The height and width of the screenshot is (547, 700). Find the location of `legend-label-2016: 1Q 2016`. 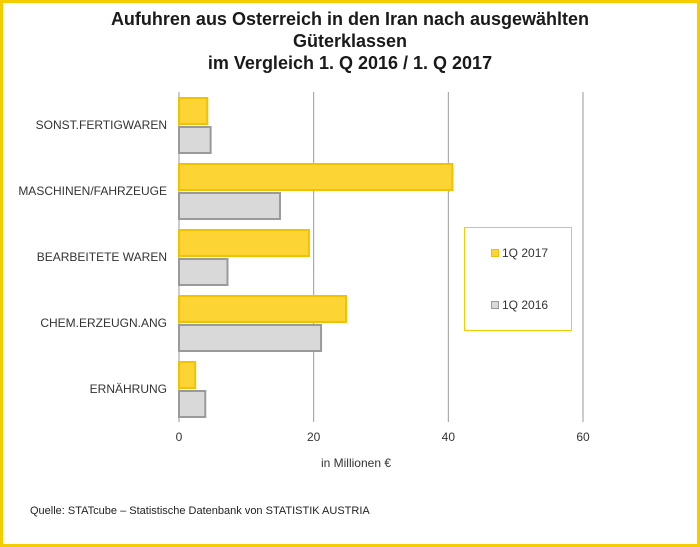

legend-label-2016: 1Q 2016 is located at coordinates (525, 305).